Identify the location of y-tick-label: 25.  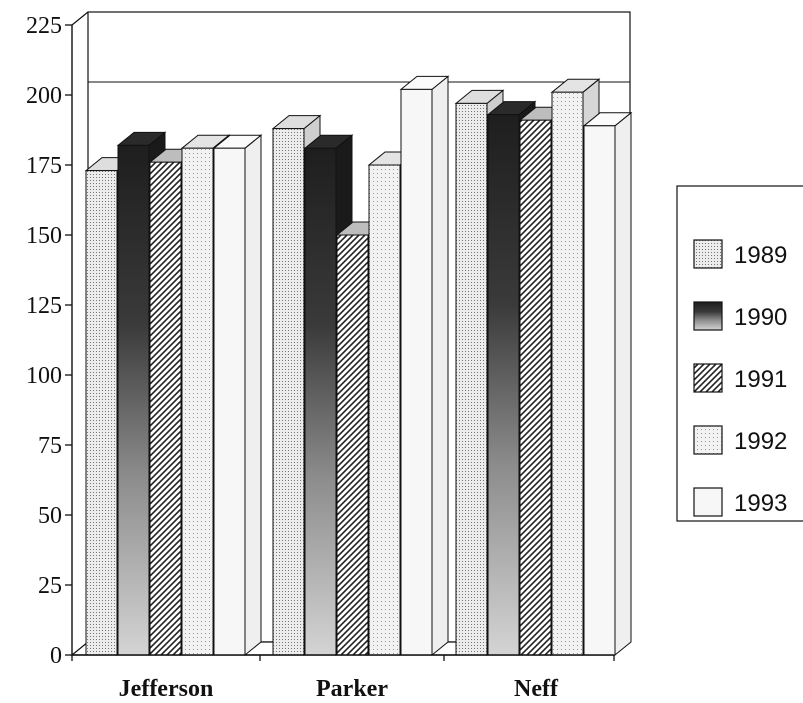
(50, 586).